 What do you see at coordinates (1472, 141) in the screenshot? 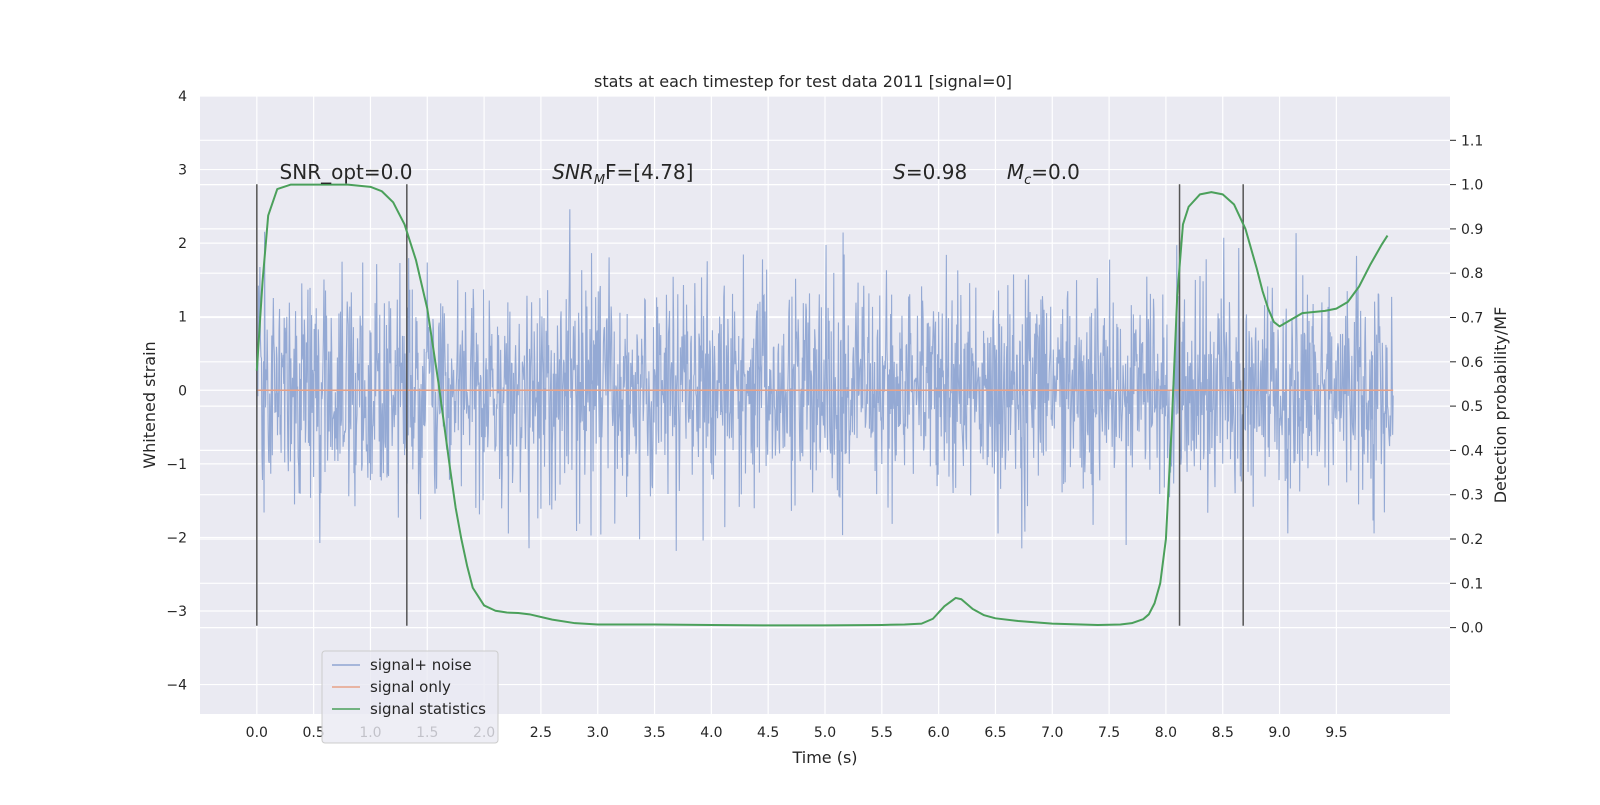
I see `y2-tick-label: 1.1` at bounding box center [1472, 141].